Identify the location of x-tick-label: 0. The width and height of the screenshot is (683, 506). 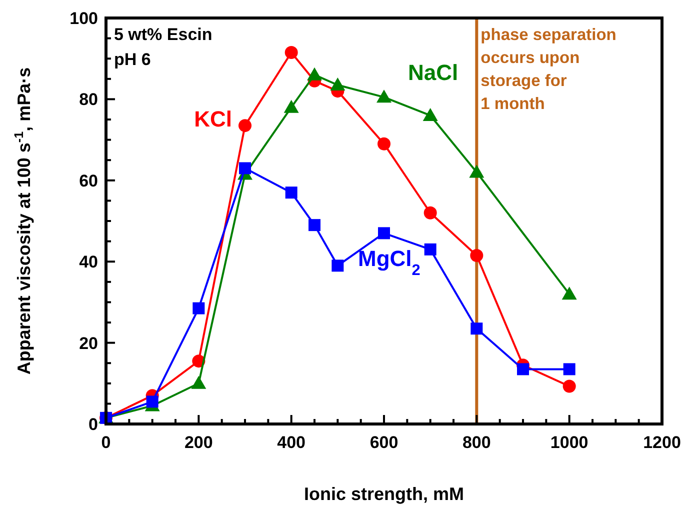
(106, 442).